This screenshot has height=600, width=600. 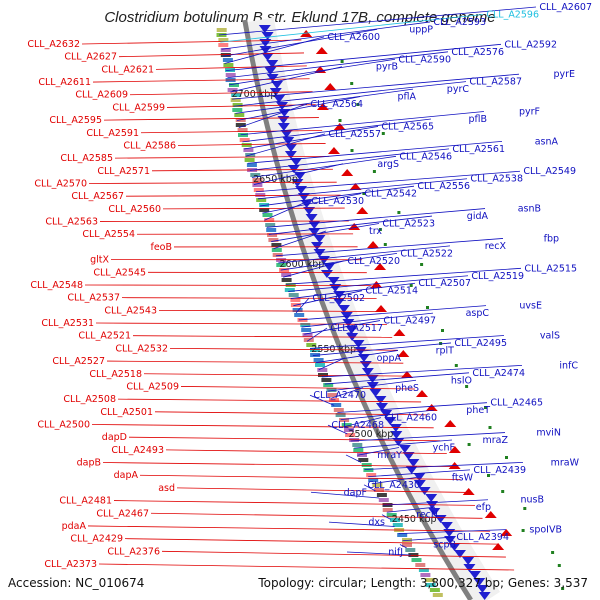 What do you see at coordinates (86, 158) in the screenshot?
I see `gene-label-left: CLL_A2585` at bounding box center [86, 158].